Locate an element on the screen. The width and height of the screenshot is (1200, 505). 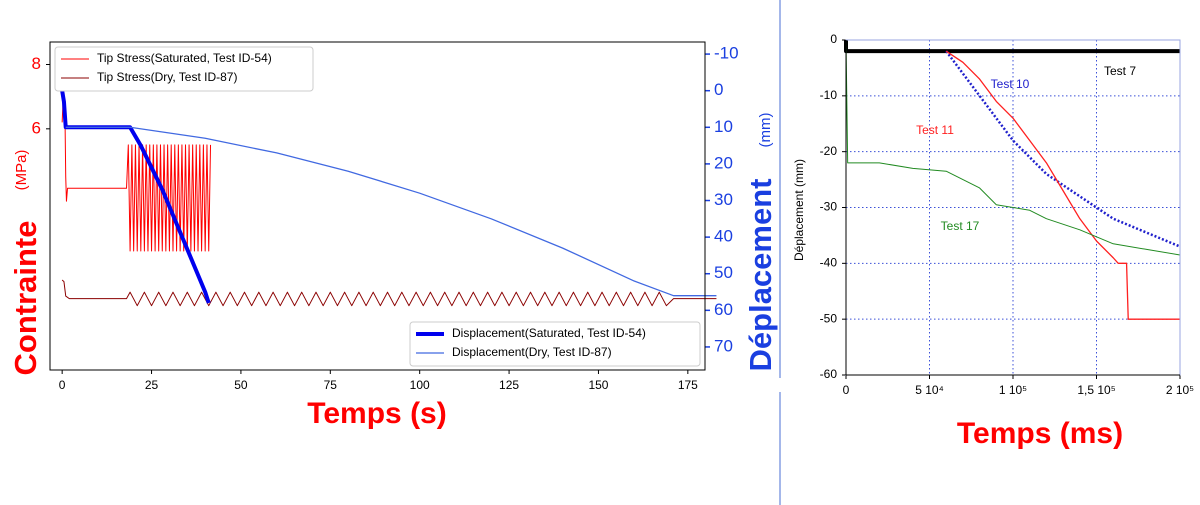
y2-tick-label: 50 is located at coordinates (723, 272).